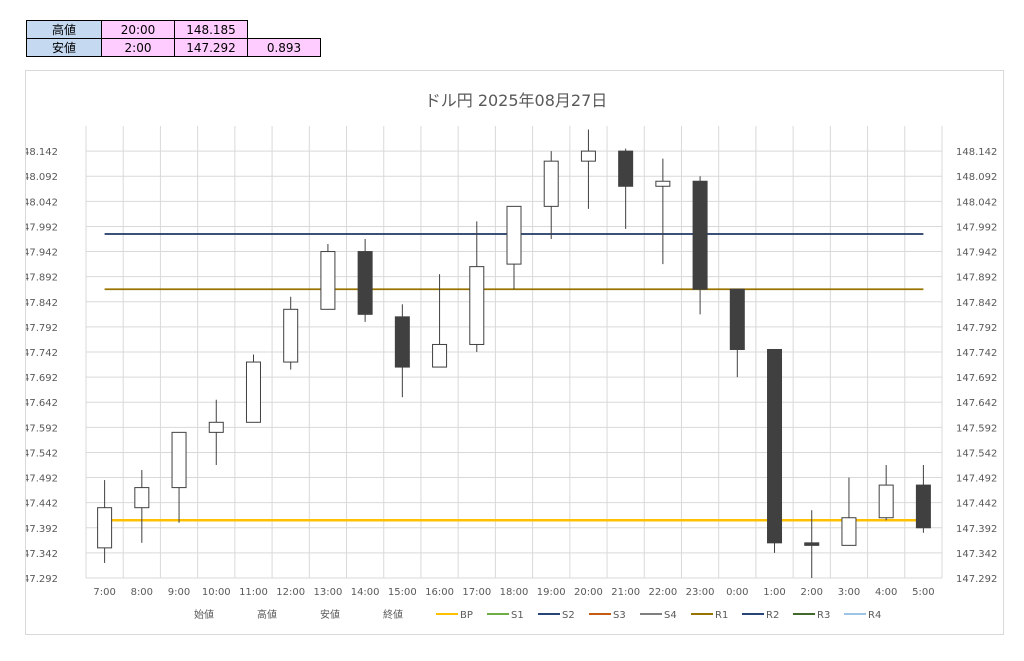 The width and height of the screenshot is (1024, 661). What do you see at coordinates (976, 579) in the screenshot?
I see `y2-tick-label: 147.292` at bounding box center [976, 579].